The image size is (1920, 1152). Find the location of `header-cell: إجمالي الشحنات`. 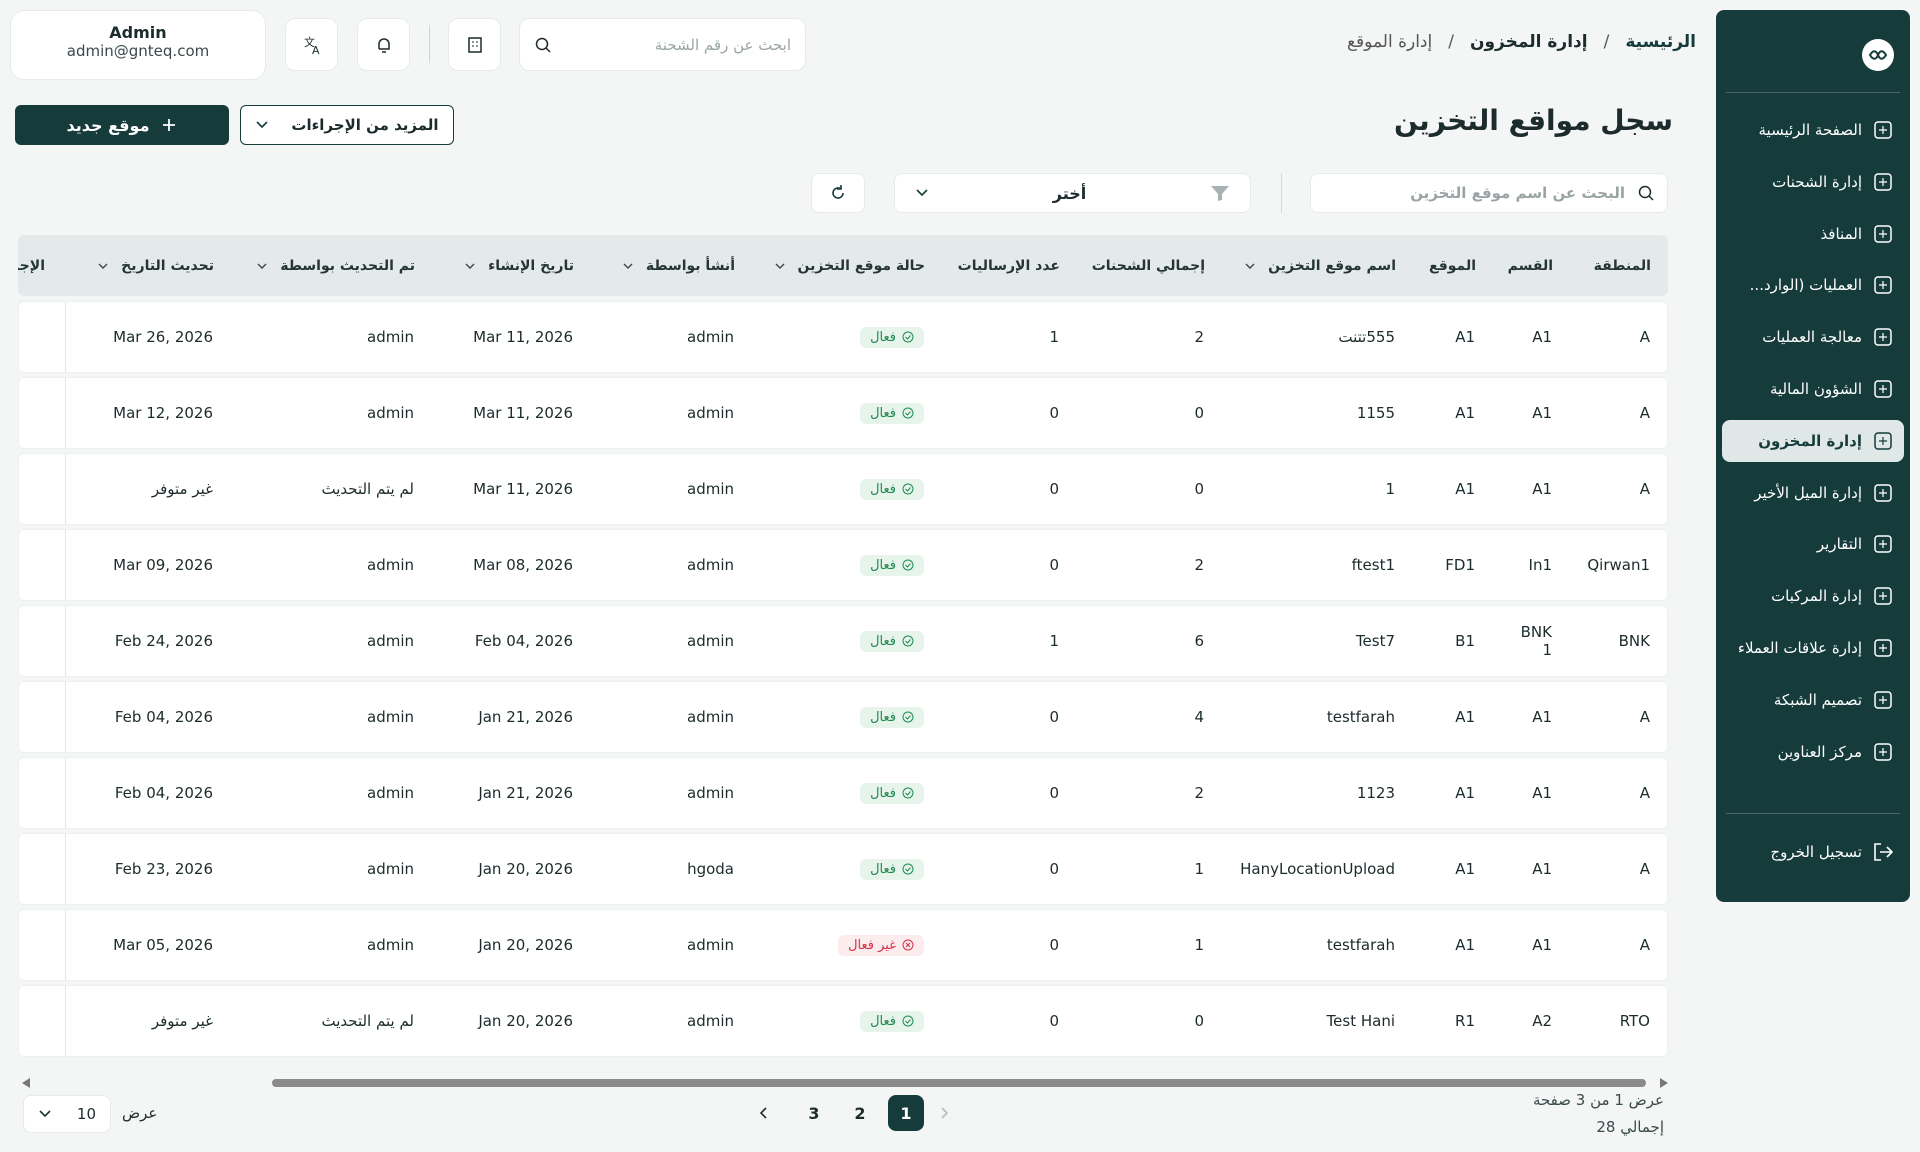

header-cell: إجمالي الشحنات is located at coordinates (1115, 265).